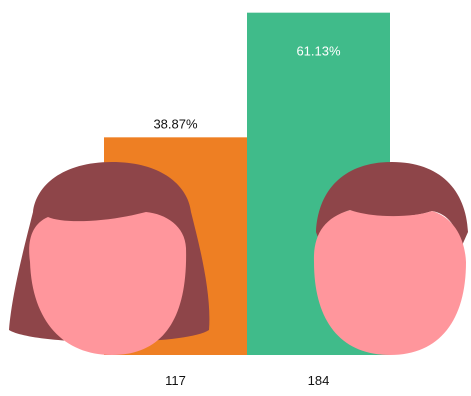 The width and height of the screenshot is (471, 396). Describe the element at coordinates (175, 380) in the screenshot. I see `count-label-female: 117` at that location.